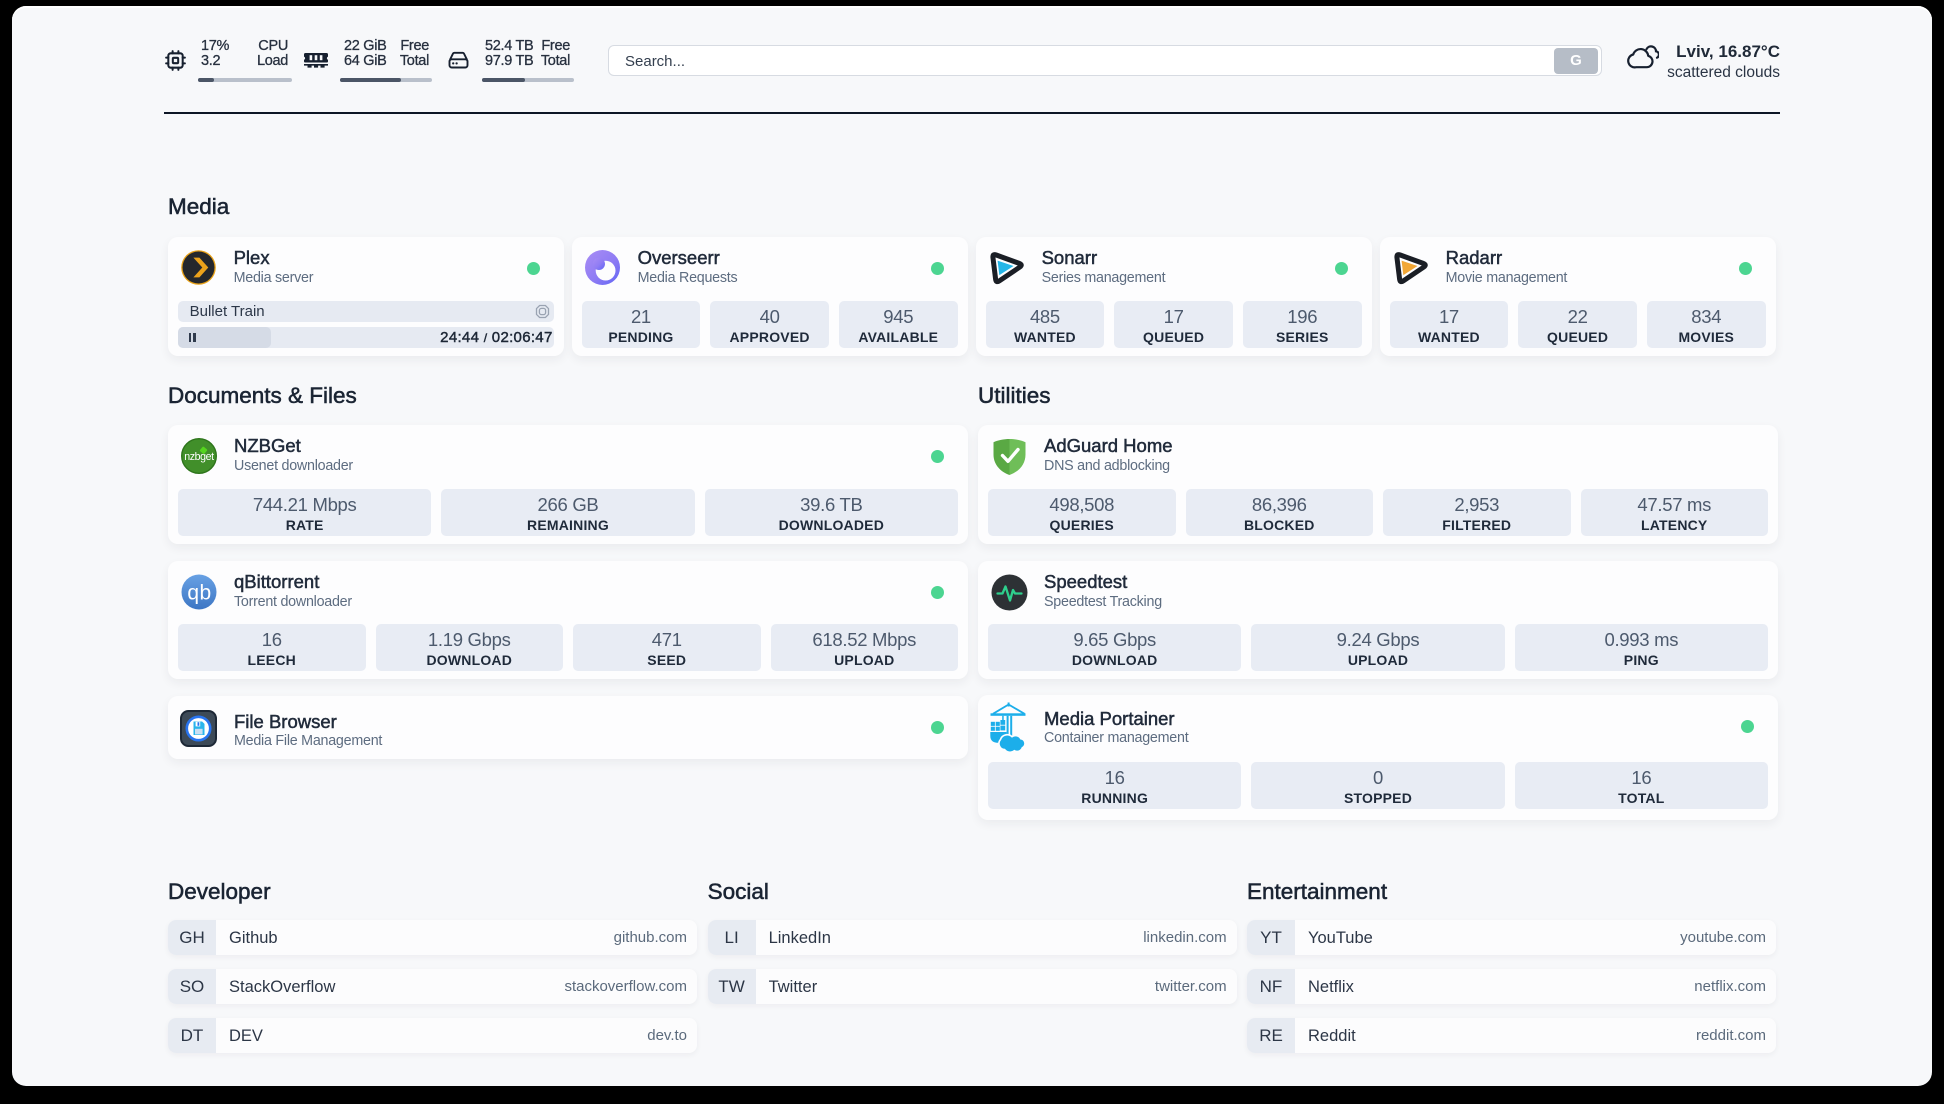 The height and width of the screenshot is (1104, 1944). I want to click on svg-text: qb, so click(199, 592).